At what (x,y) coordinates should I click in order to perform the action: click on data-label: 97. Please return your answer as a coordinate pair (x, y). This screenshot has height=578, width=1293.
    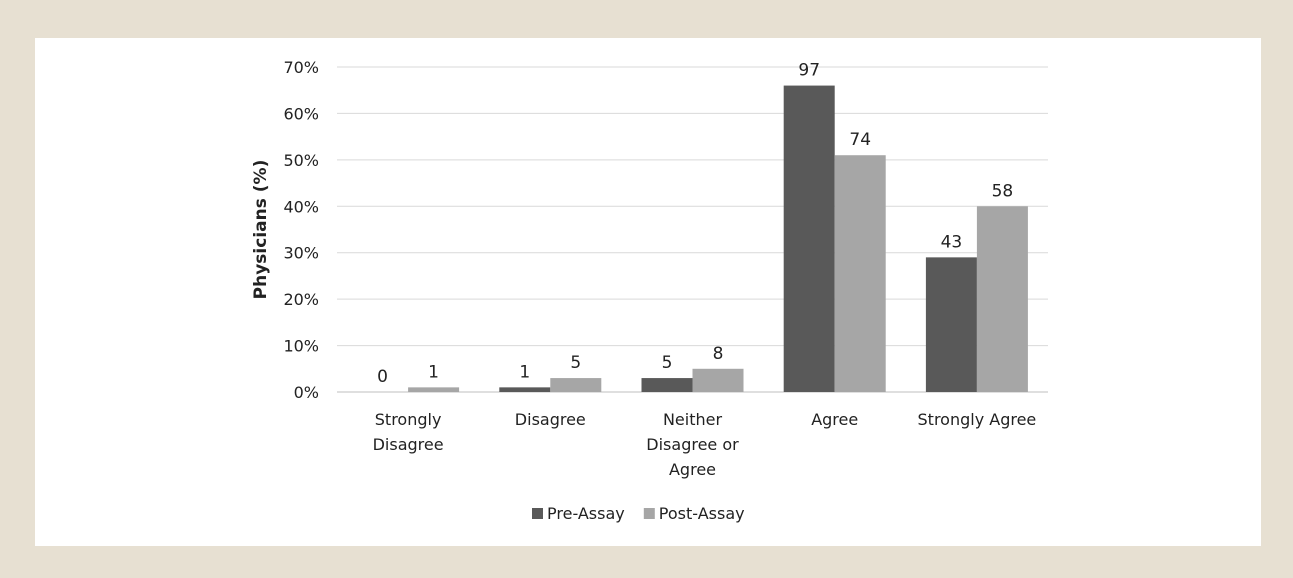
    Looking at the image, I should click on (809, 71).